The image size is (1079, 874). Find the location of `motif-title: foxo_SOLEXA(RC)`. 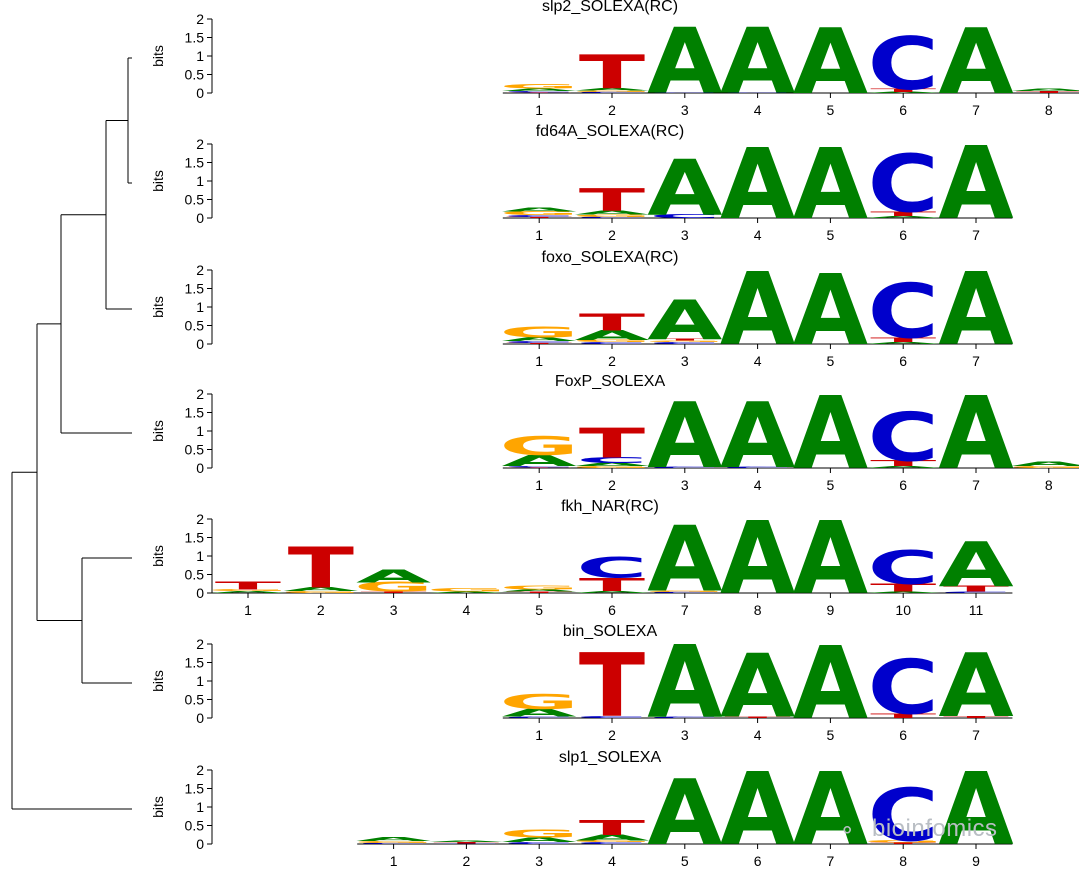

motif-title: foxo_SOLEXA(RC) is located at coordinates (610, 257).